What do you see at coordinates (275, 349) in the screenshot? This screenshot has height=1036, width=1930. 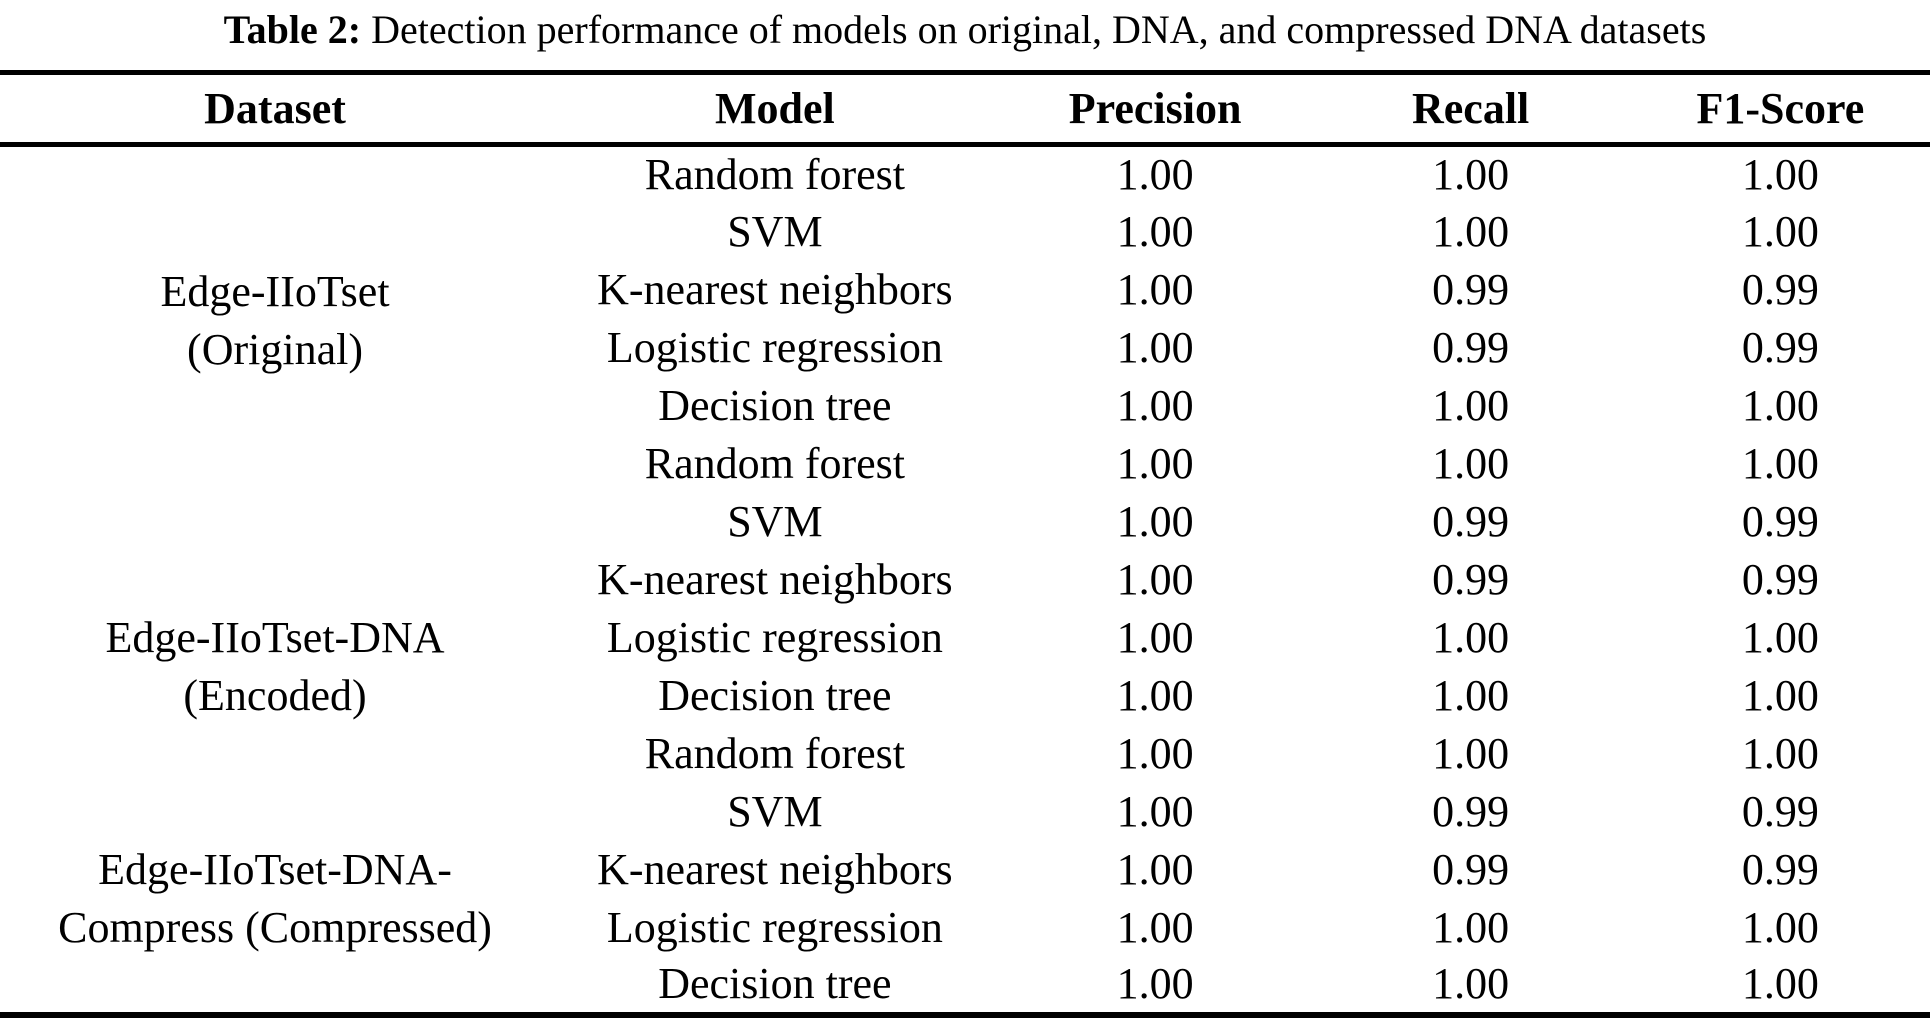 I see `dataset-line: (Original)` at bounding box center [275, 349].